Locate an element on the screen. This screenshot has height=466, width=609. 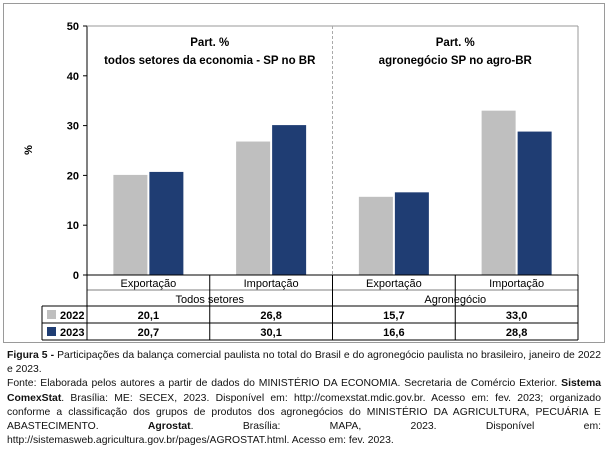
table-value-2023-2: 30,1 is located at coordinates (270, 333).